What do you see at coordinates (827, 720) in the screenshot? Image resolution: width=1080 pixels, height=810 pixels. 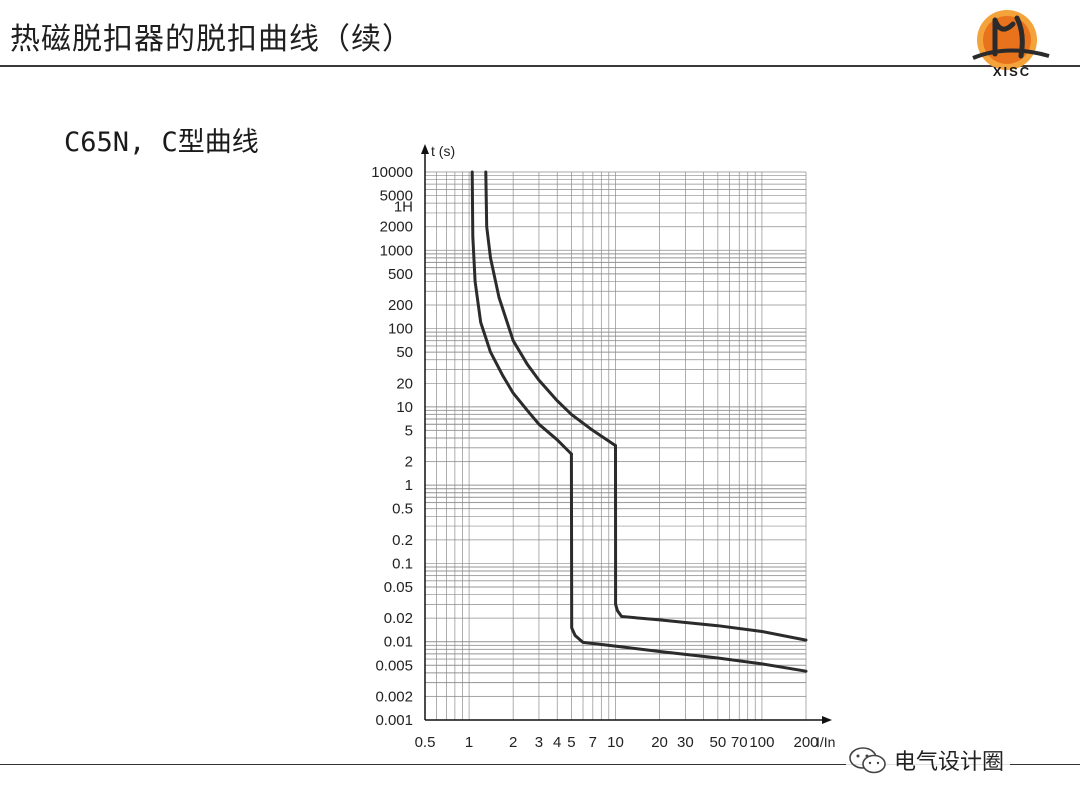 I see `x-axis-arrow` at bounding box center [827, 720].